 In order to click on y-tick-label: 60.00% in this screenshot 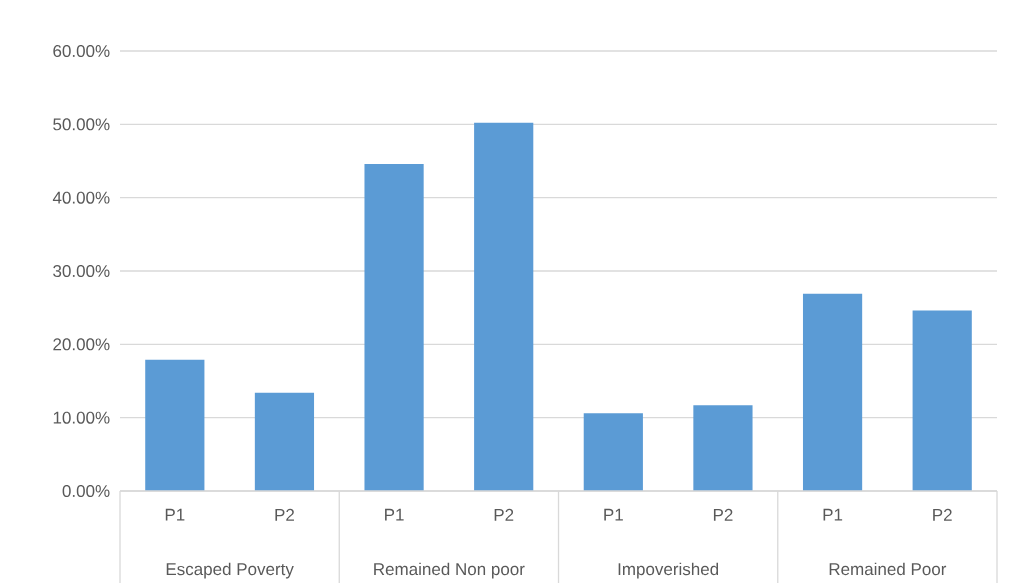, I will do `click(81, 51)`.